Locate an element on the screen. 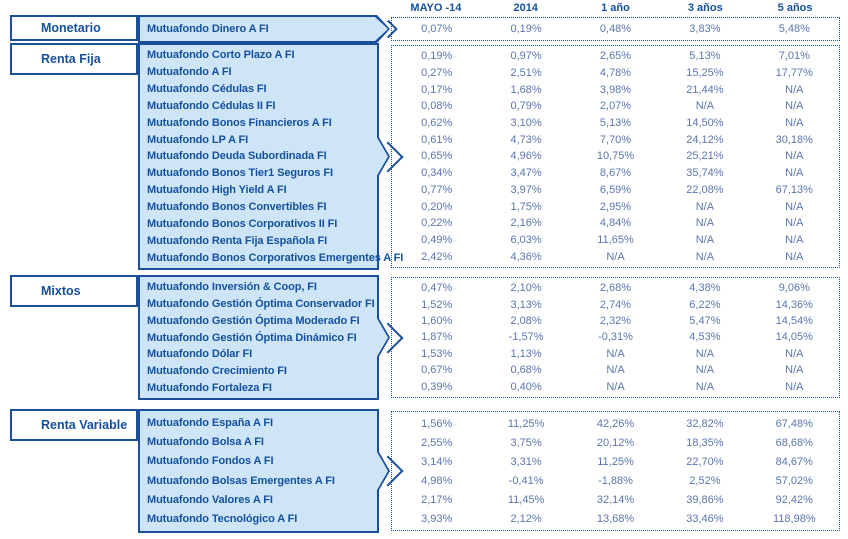 The height and width of the screenshot is (539, 848). value-cell: 14,36% is located at coordinates (794, 304).